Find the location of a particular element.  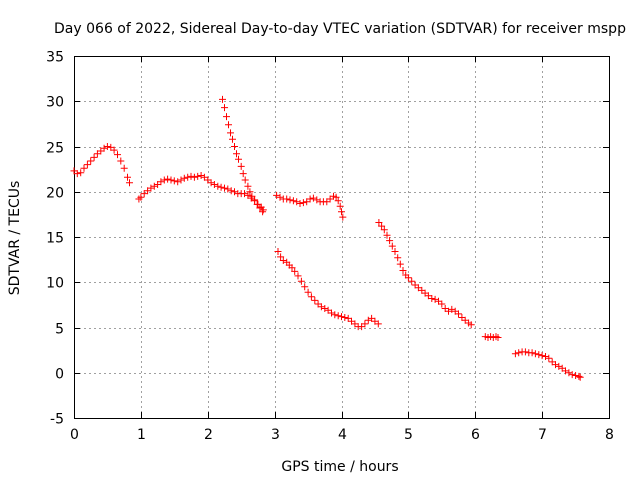

x-tick-label: 3 is located at coordinates (275, 435).